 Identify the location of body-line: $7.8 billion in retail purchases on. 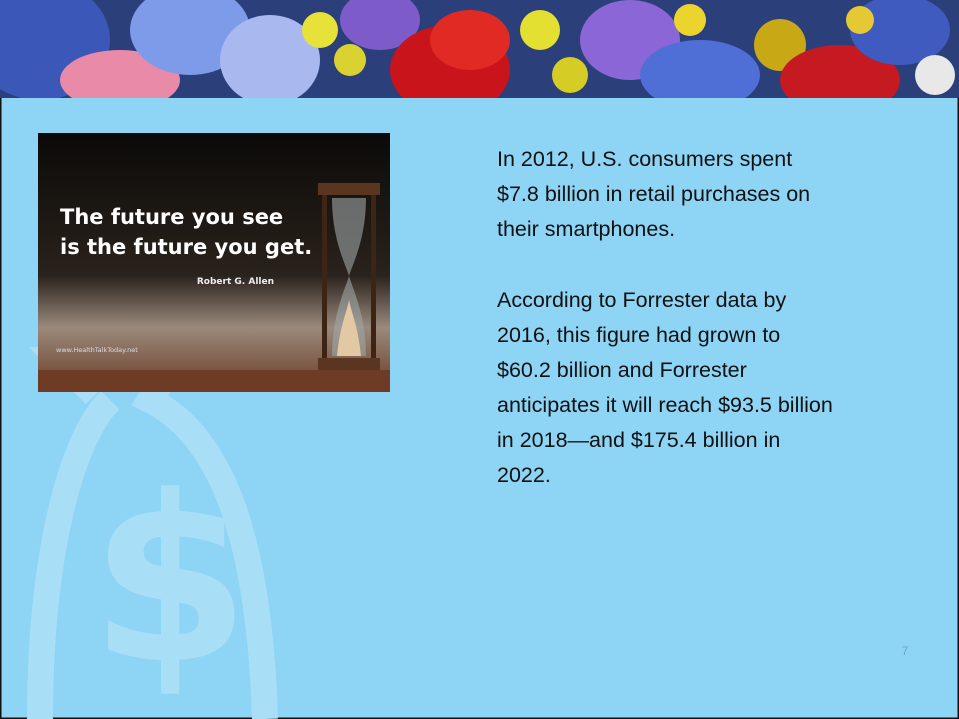
(653, 194).